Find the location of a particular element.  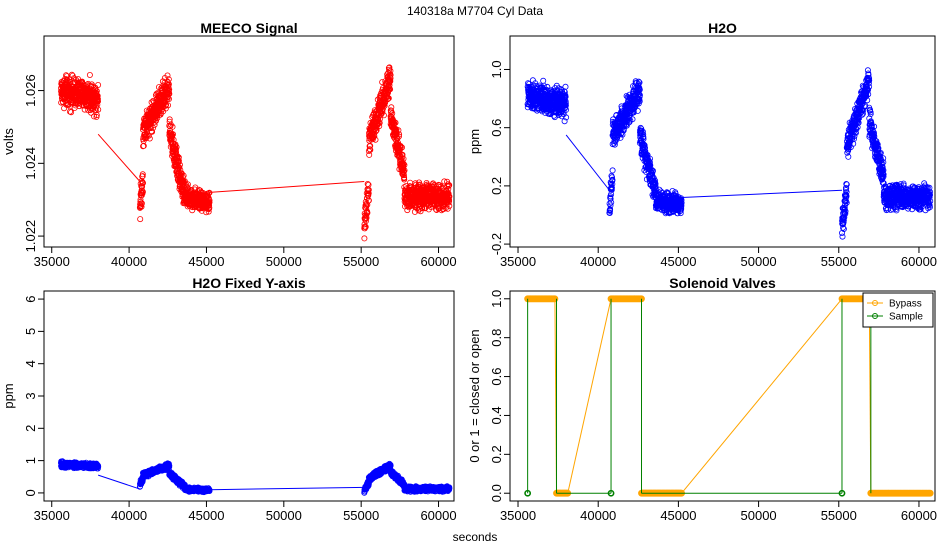

y-tick-label: 3 is located at coordinates (30, 395).